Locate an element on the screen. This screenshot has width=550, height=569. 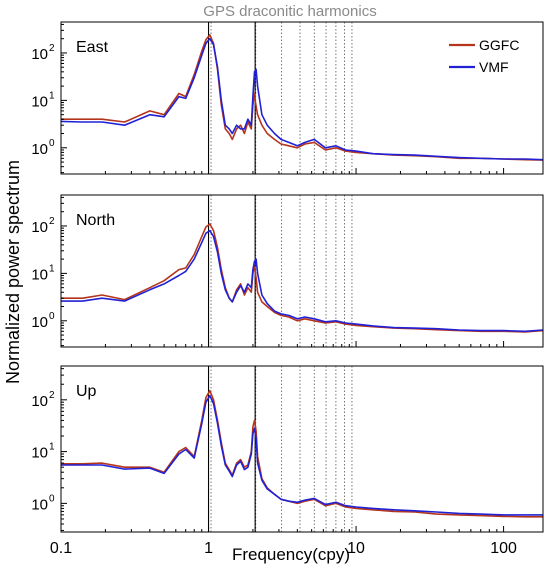
x-tick-label: 100 is located at coordinates (503, 548).